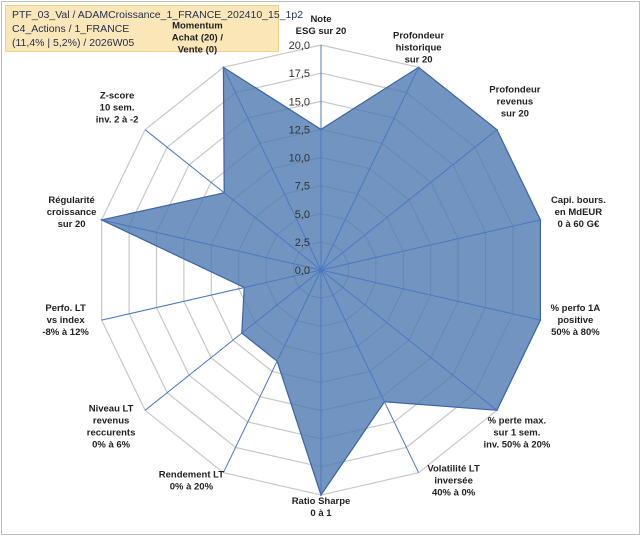 This screenshot has height=536, width=641. I want to click on axis-label-line: inversée, so click(453, 481).